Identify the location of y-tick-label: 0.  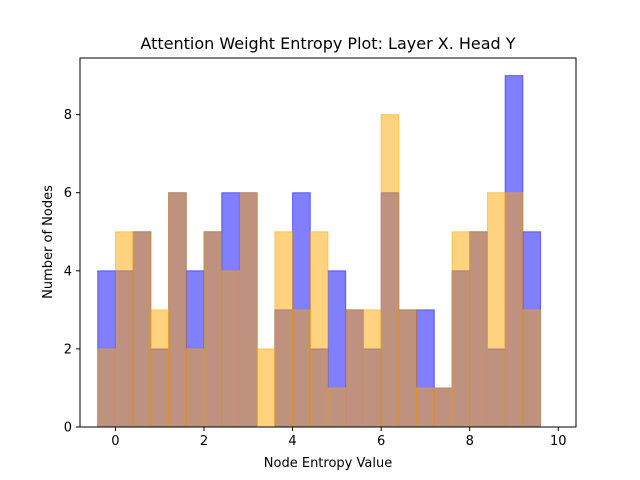
(68, 428).